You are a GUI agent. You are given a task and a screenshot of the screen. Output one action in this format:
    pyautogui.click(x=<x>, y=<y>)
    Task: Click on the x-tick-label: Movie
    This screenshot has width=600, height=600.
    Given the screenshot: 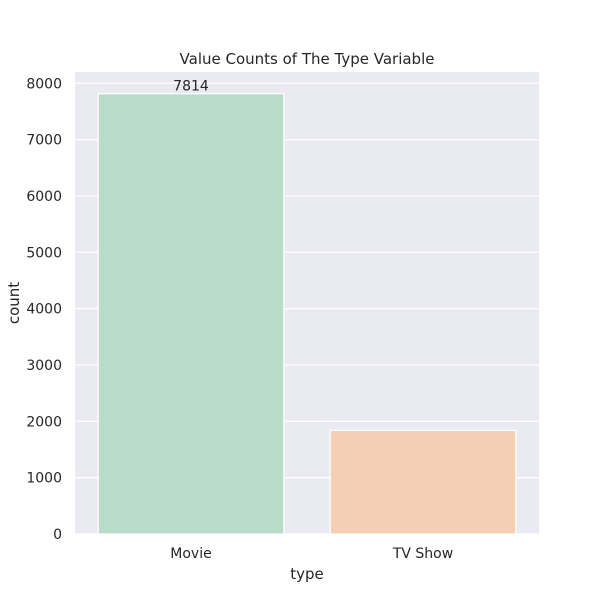 What is the action you would take?
    pyautogui.click(x=190, y=554)
    